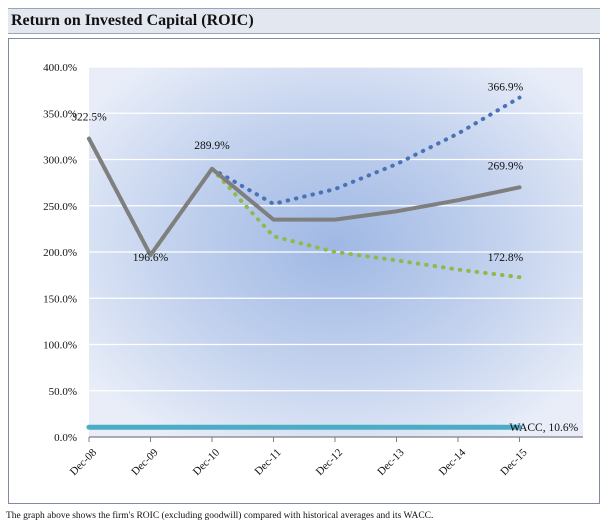 This screenshot has width=608, height=528. What do you see at coordinates (544, 428) in the screenshot?
I see `data-label: WACC, 10.6%` at bounding box center [544, 428].